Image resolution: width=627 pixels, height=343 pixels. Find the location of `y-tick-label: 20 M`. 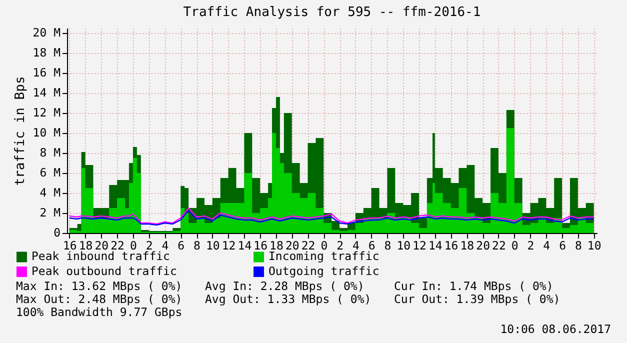

y-tick-label: 20 M is located at coordinates (46, 33).